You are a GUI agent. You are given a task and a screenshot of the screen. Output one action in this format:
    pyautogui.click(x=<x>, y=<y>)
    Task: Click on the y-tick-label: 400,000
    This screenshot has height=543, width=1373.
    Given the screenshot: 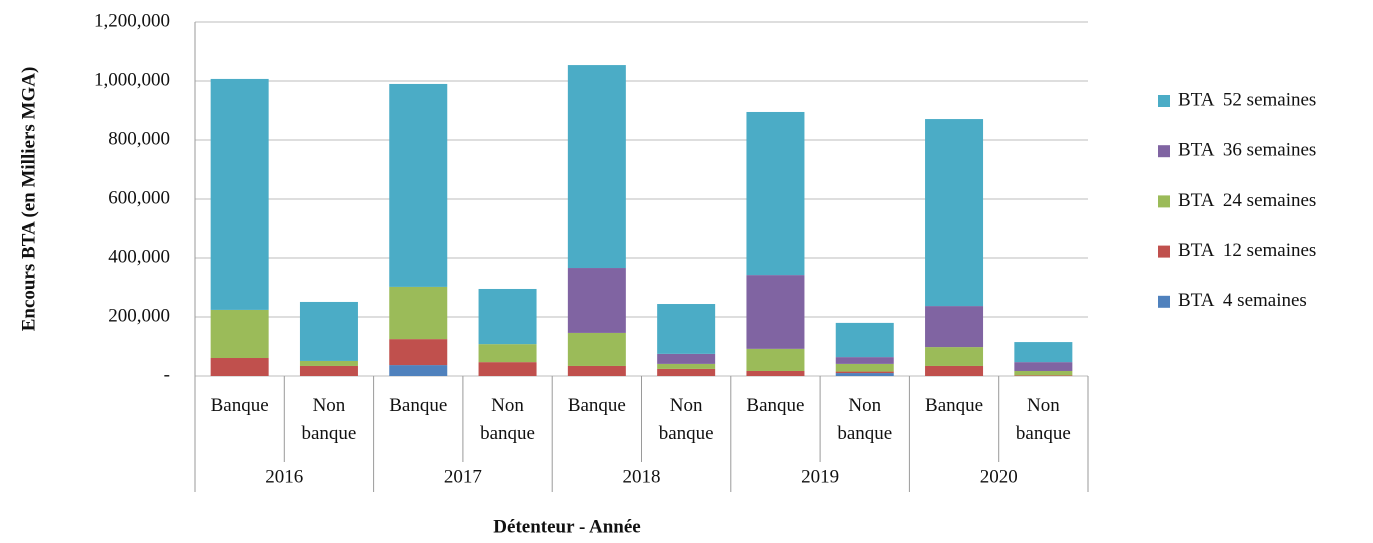 What is the action you would take?
    pyautogui.click(x=139, y=256)
    